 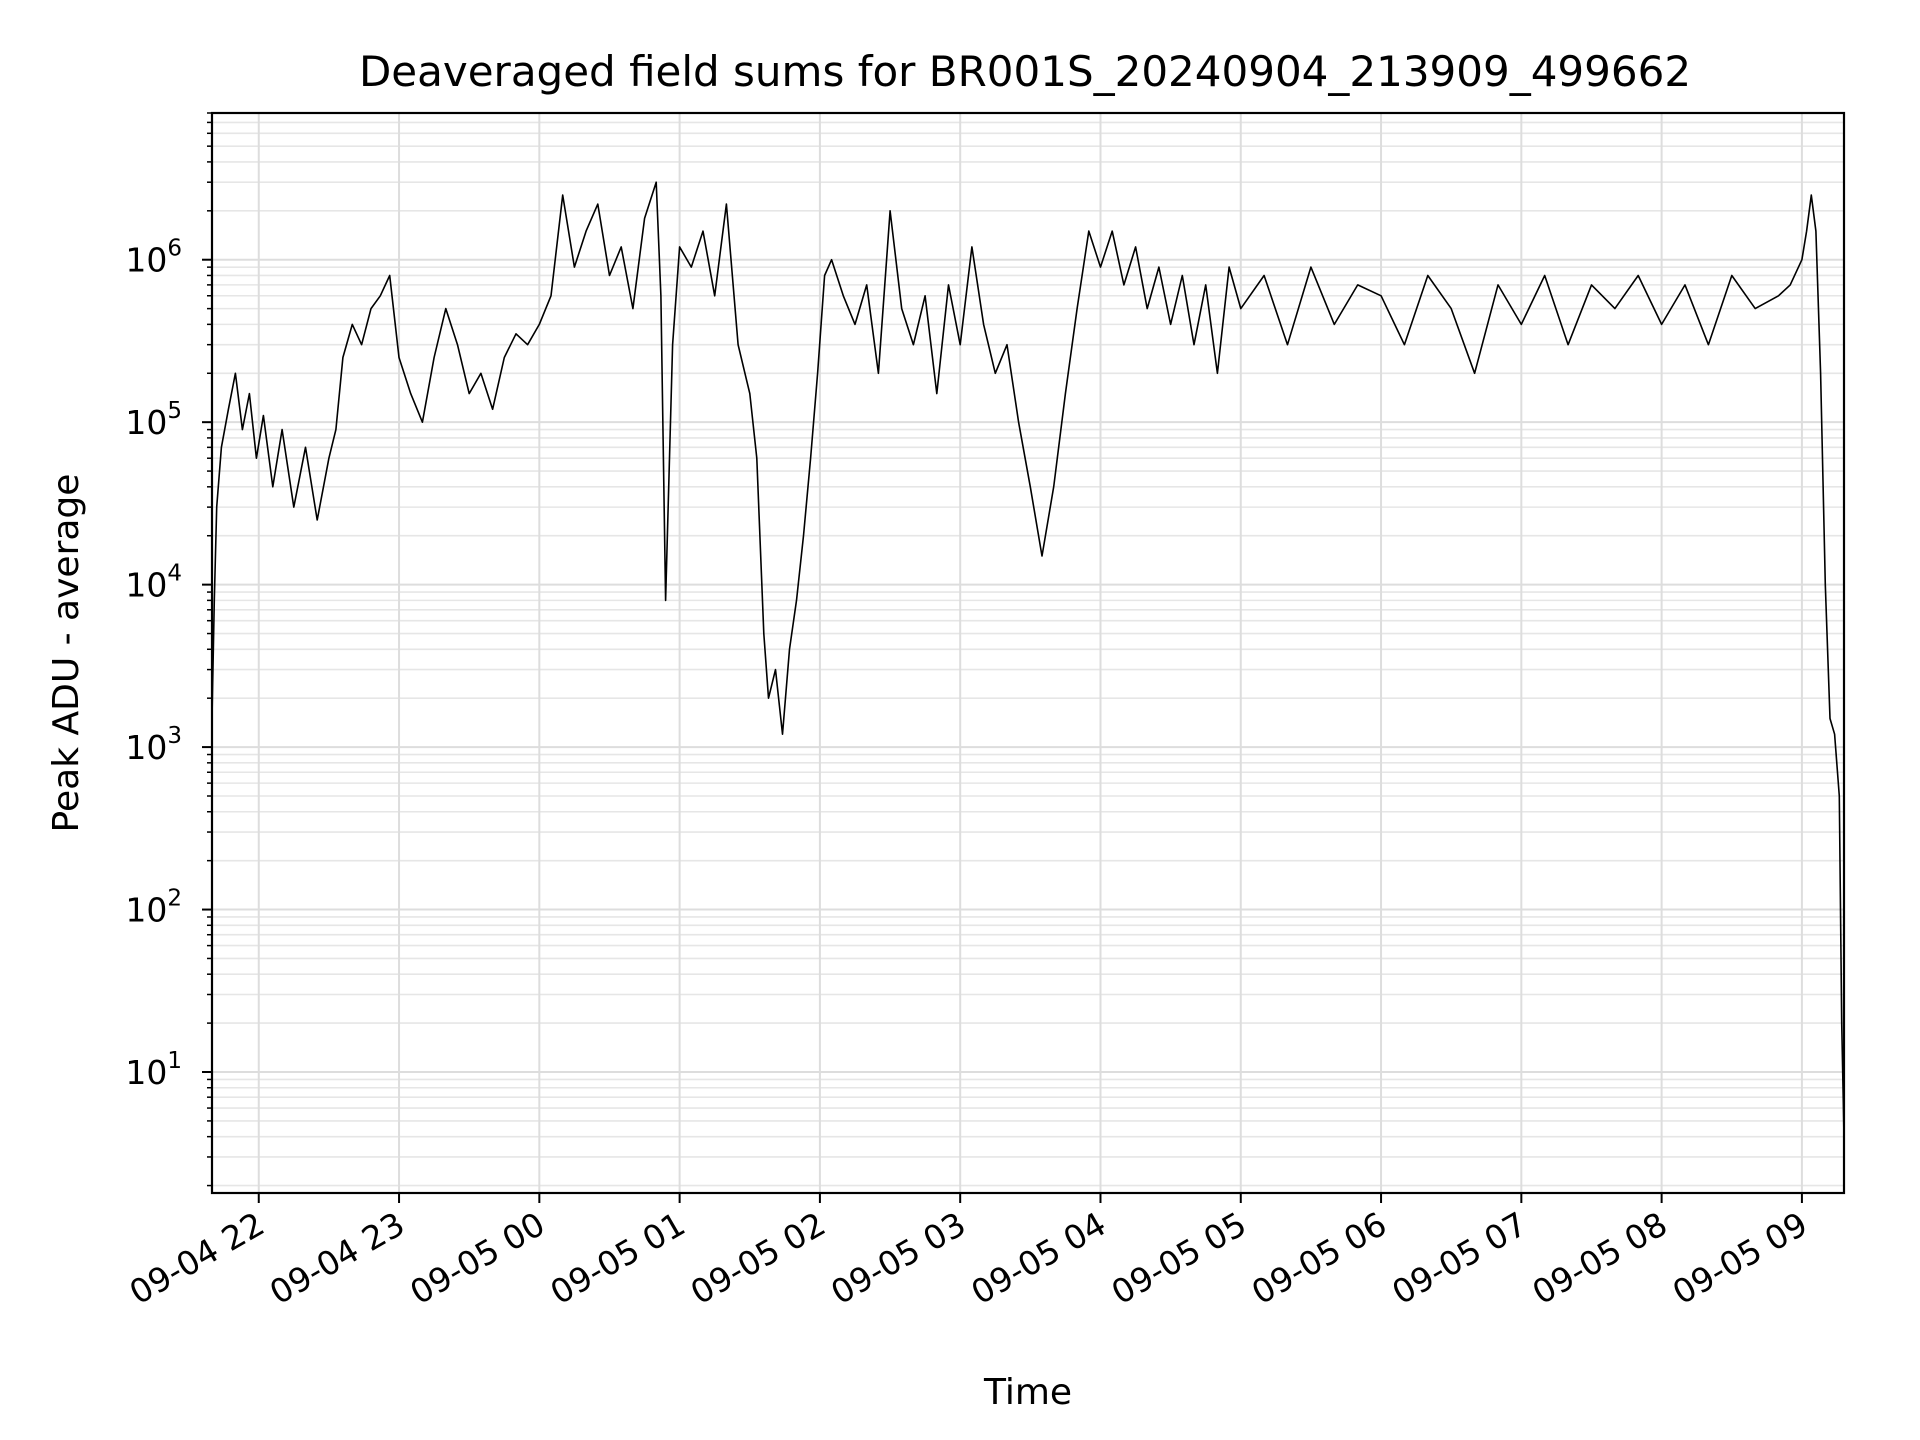 What do you see at coordinates (153, 1070) in the screenshot?
I see `y-tick-label: 10¹` at bounding box center [153, 1070].